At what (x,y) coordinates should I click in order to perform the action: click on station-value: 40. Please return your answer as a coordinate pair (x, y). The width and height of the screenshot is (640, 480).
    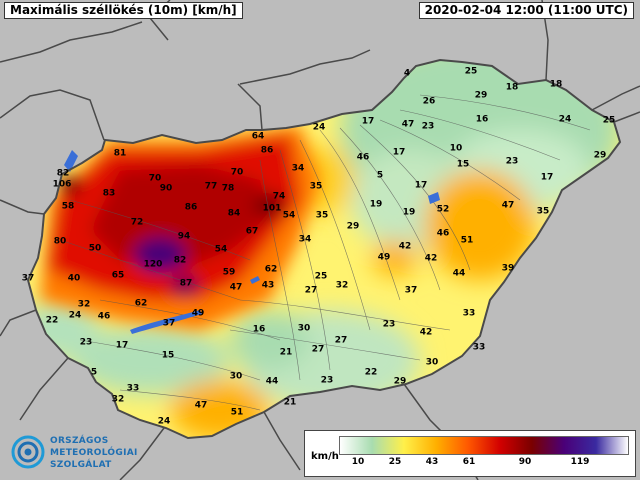
    Looking at the image, I should click on (74, 279).